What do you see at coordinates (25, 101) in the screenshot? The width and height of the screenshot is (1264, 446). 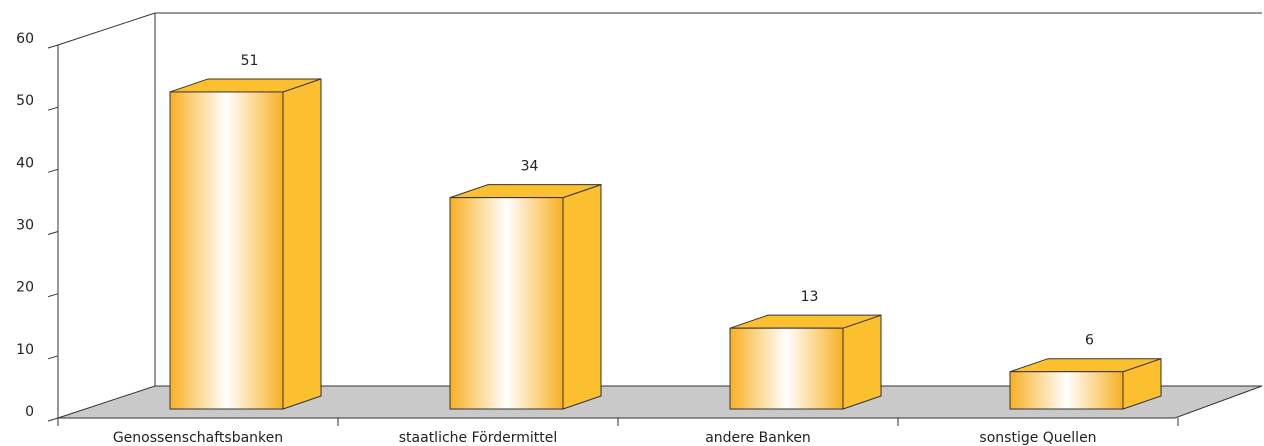 I see `y-tick-label: 50` at bounding box center [25, 101].